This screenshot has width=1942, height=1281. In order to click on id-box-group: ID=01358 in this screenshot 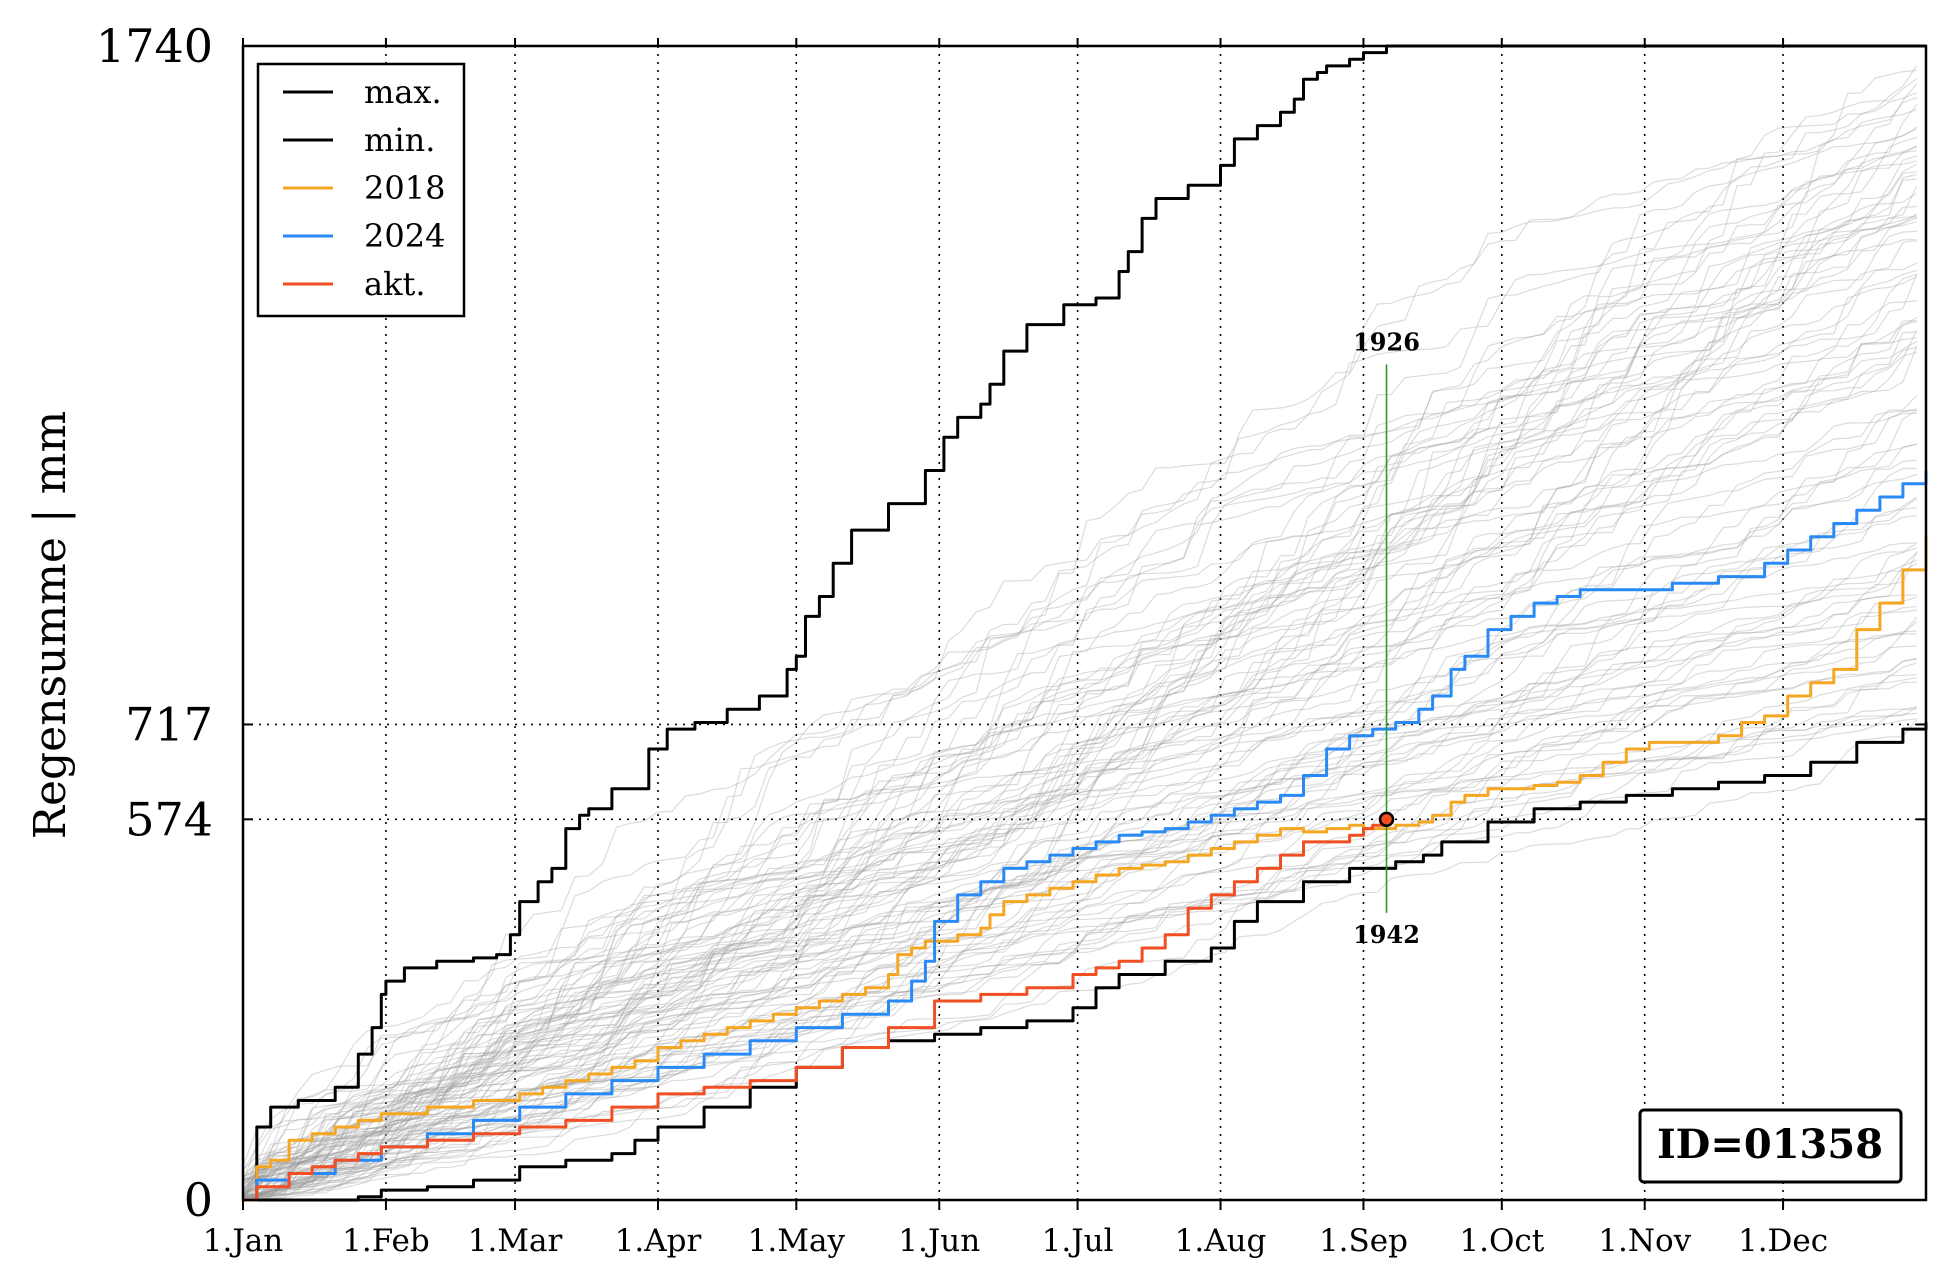, I will do `click(1770, 1146)`.